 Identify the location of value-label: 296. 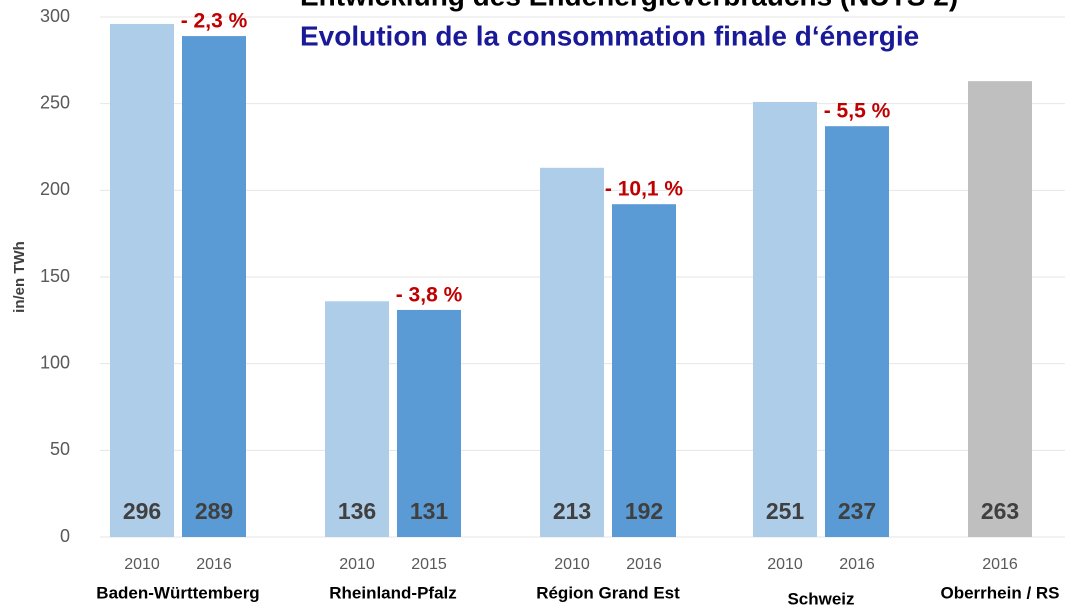
(142, 511).